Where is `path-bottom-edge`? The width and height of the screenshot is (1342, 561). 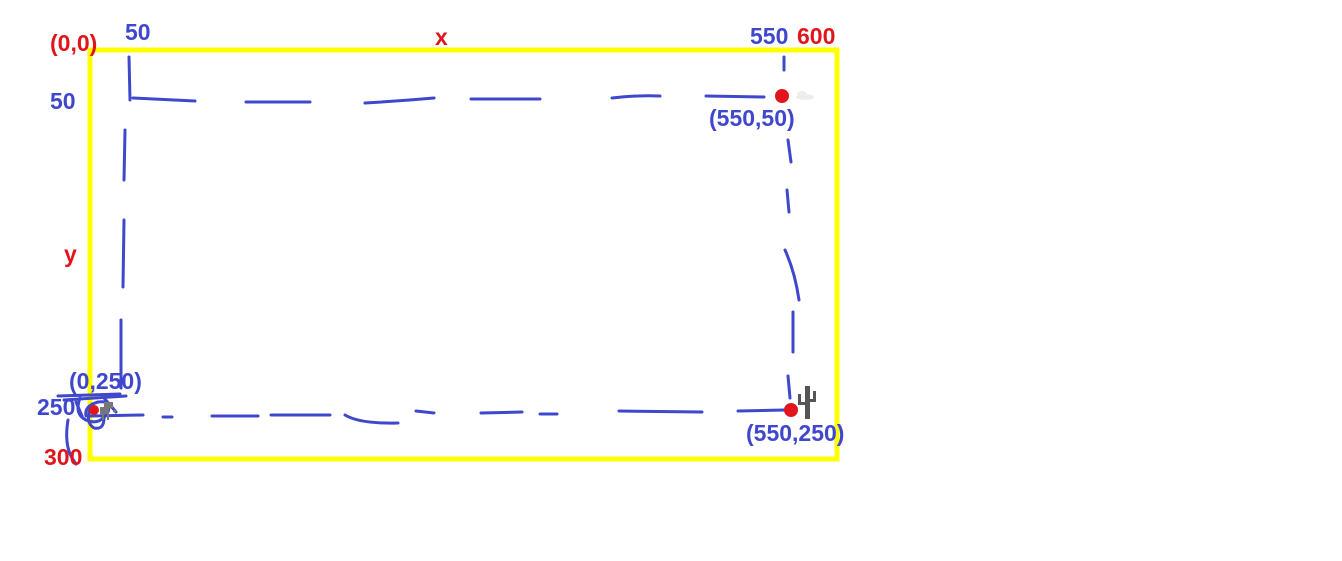
path-bottom-edge is located at coordinates (437, 416).